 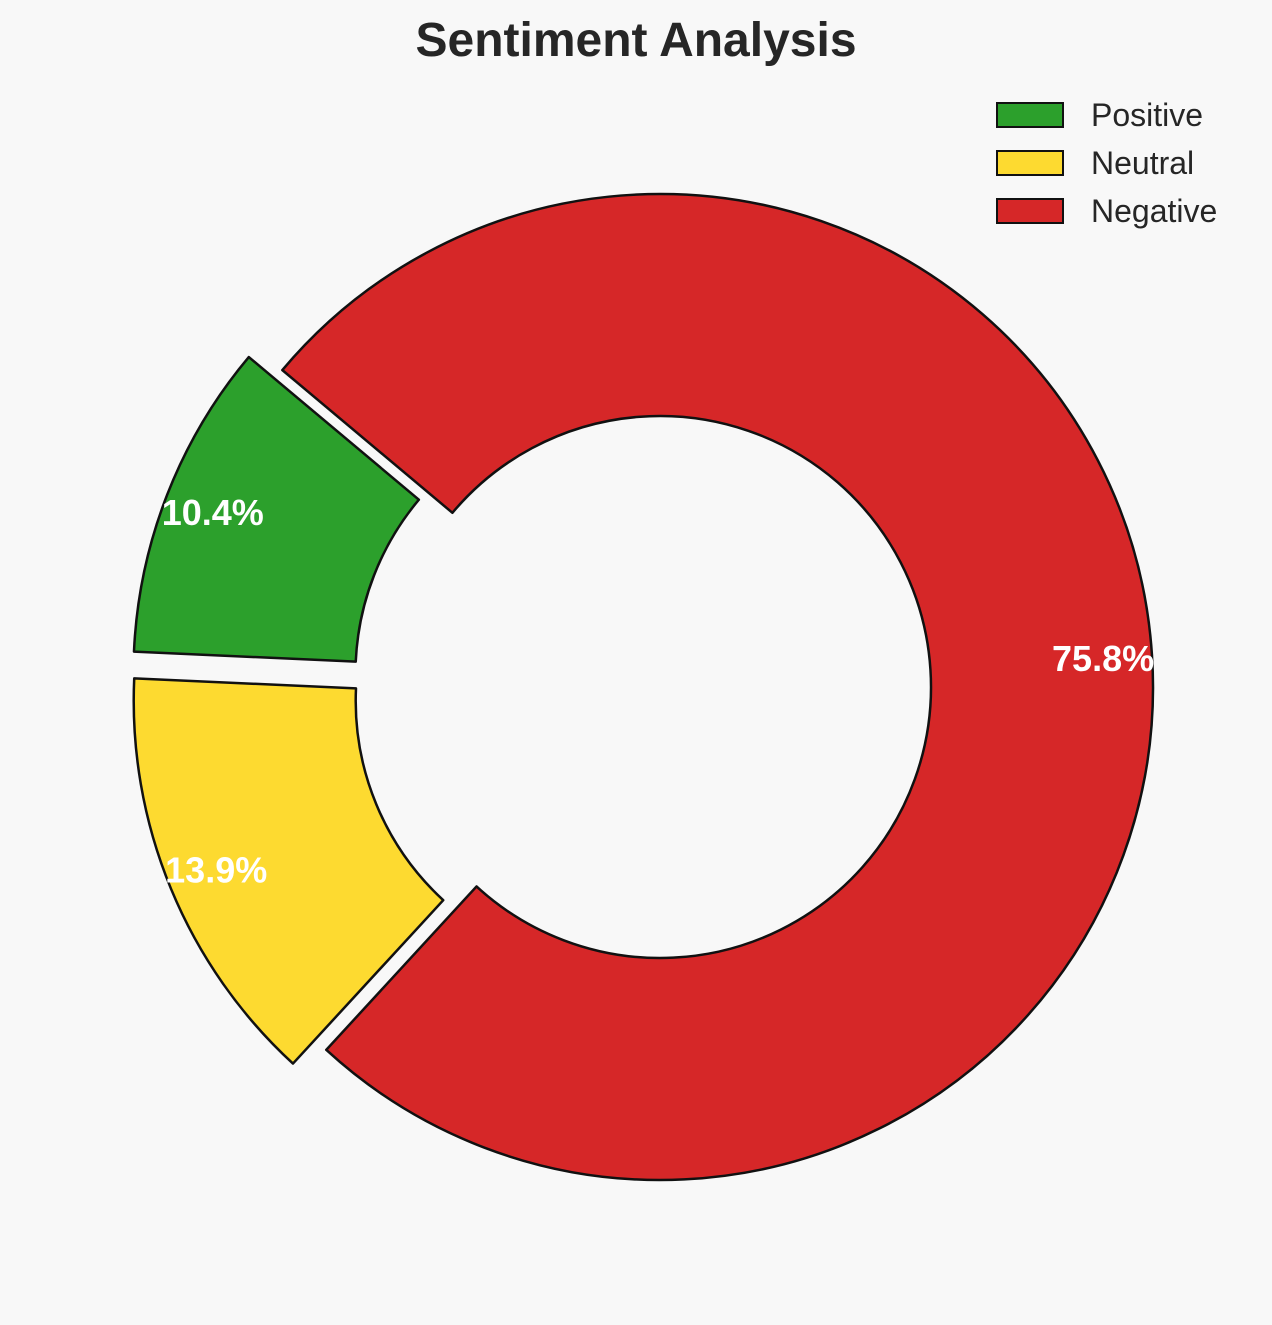 I want to click on slice-label-neutral: 13.9%, so click(x=216, y=869).